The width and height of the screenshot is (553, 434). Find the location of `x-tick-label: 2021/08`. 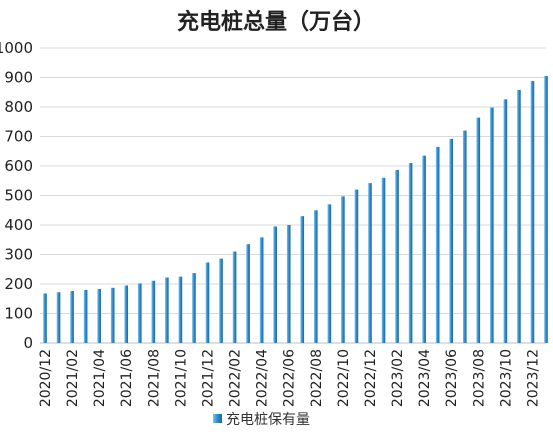

x-tick-label: 2021/08 is located at coordinates (154, 378).